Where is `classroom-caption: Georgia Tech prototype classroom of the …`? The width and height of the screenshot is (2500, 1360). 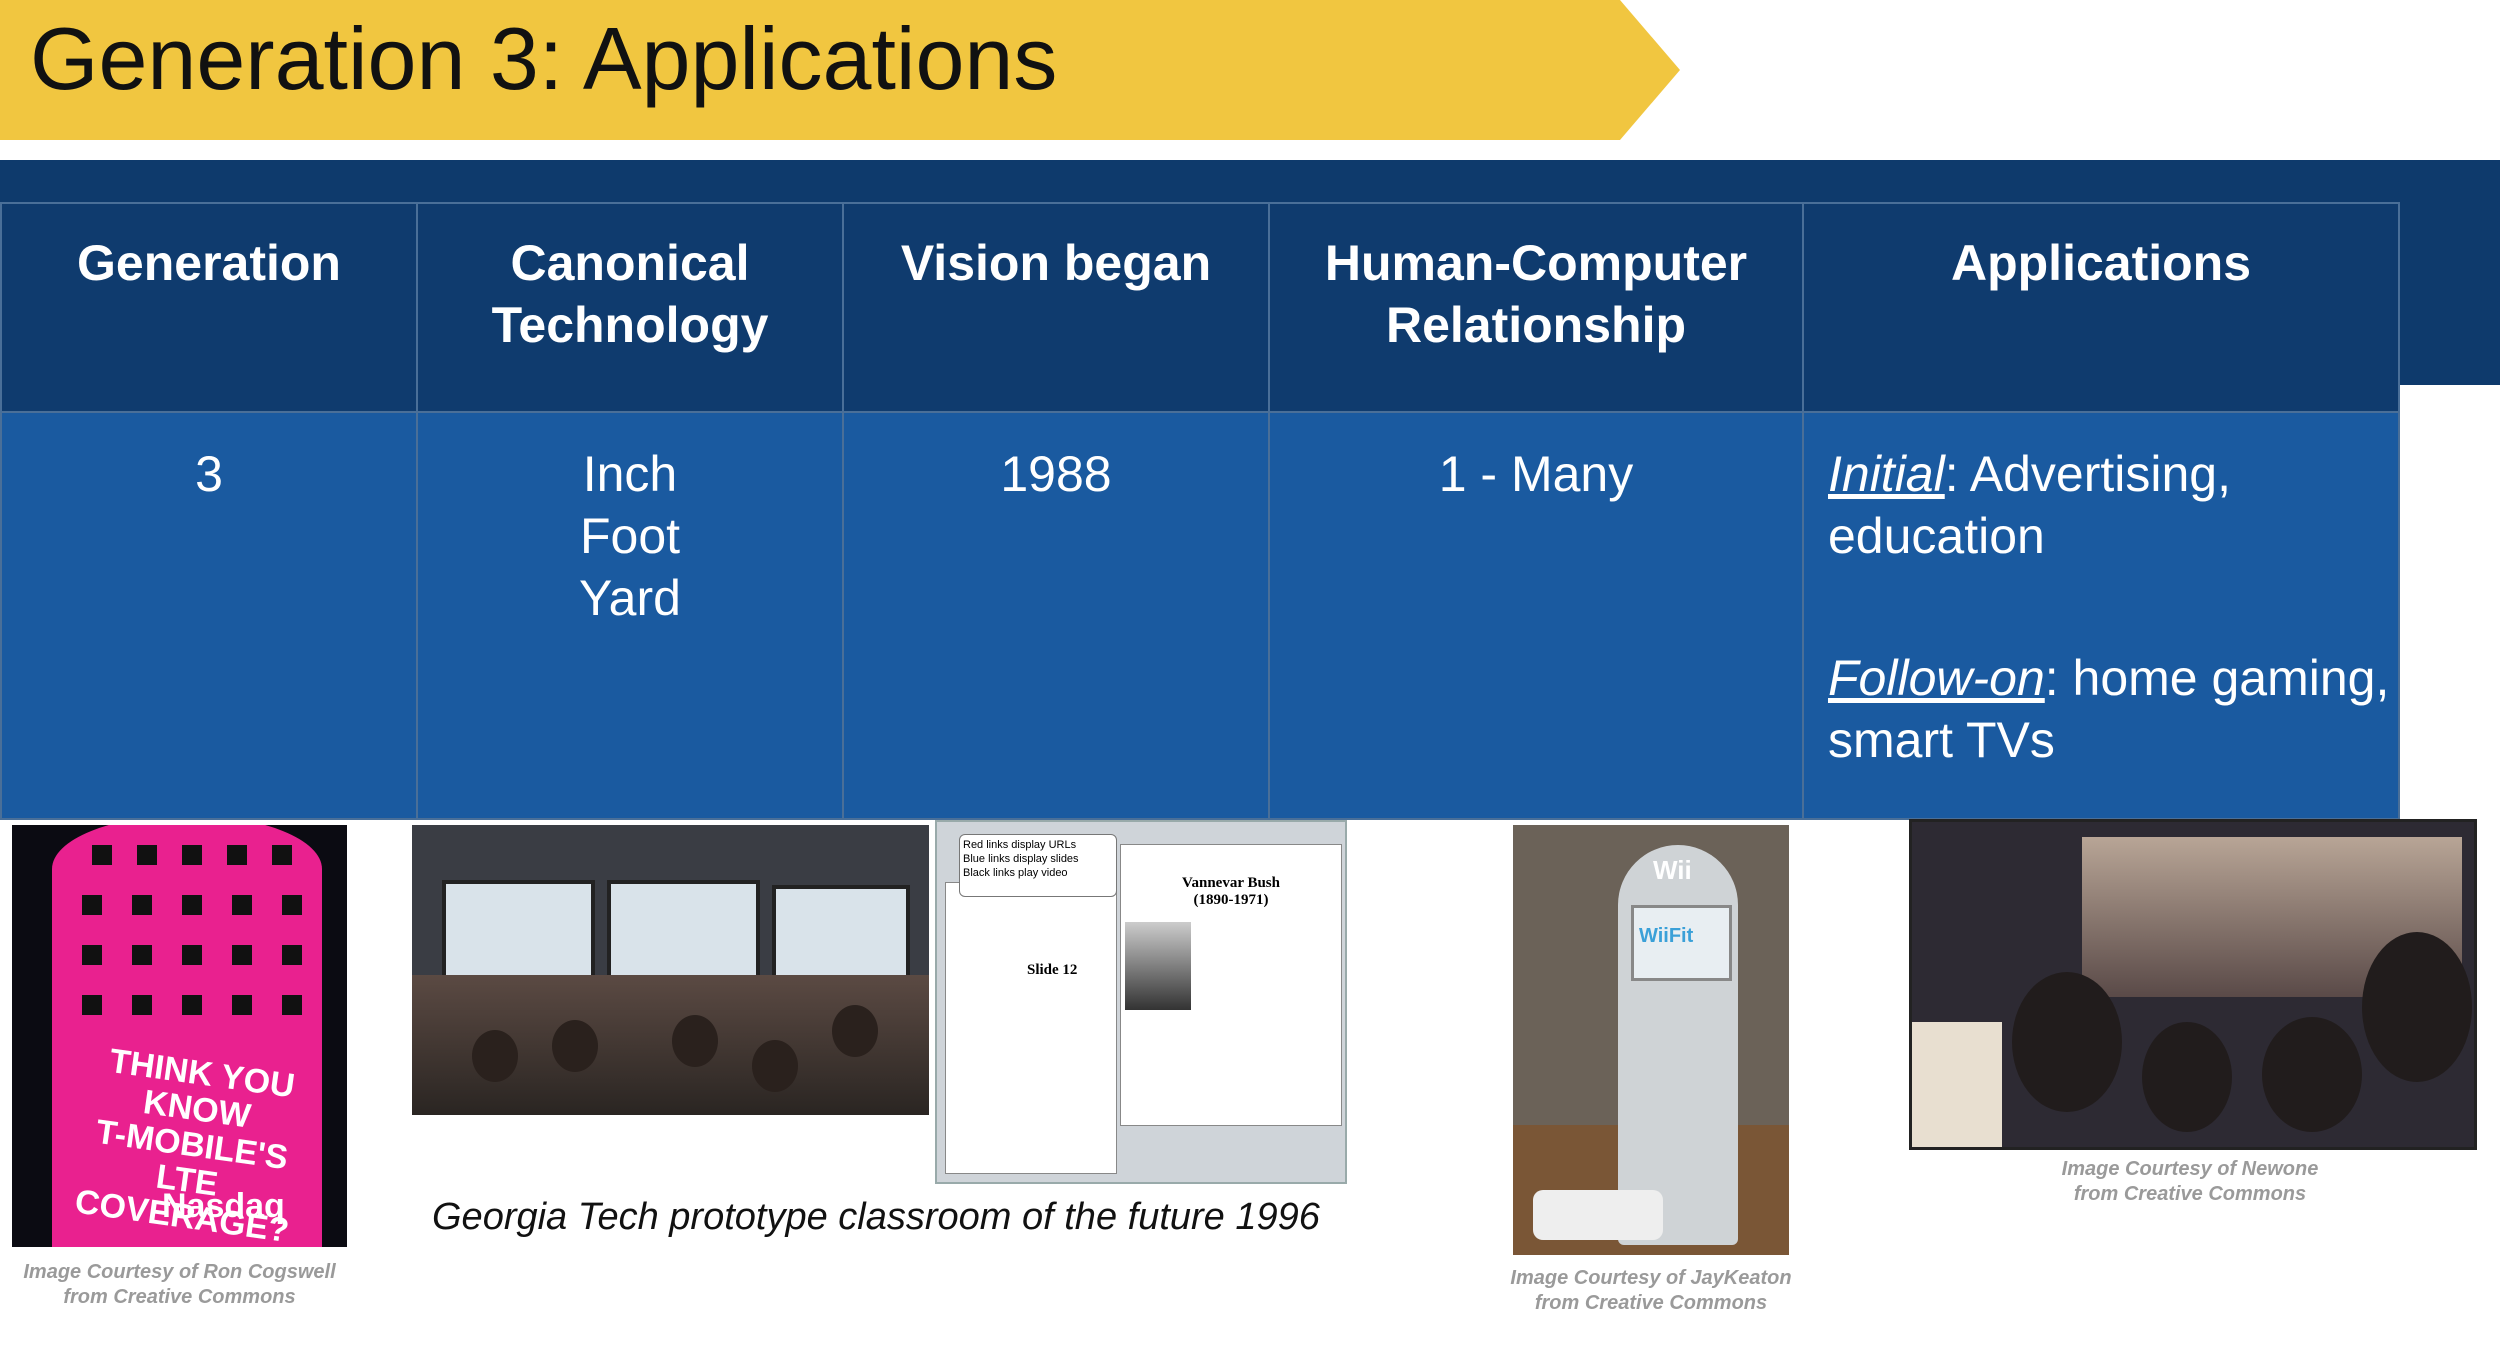
classroom-caption: Georgia Tech prototype classroom of the … is located at coordinates (876, 1217).